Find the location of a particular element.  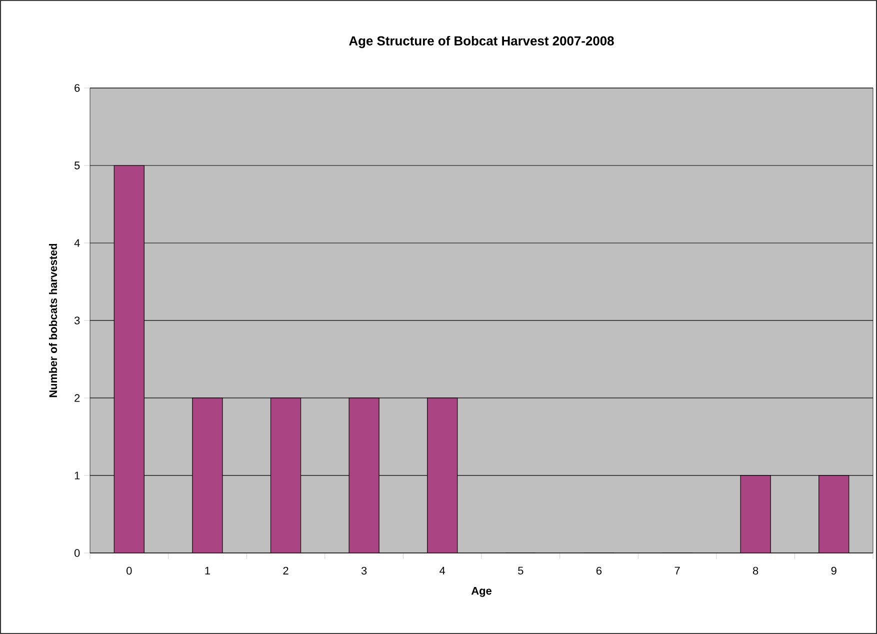

x-tick-label: 0 is located at coordinates (129, 570).